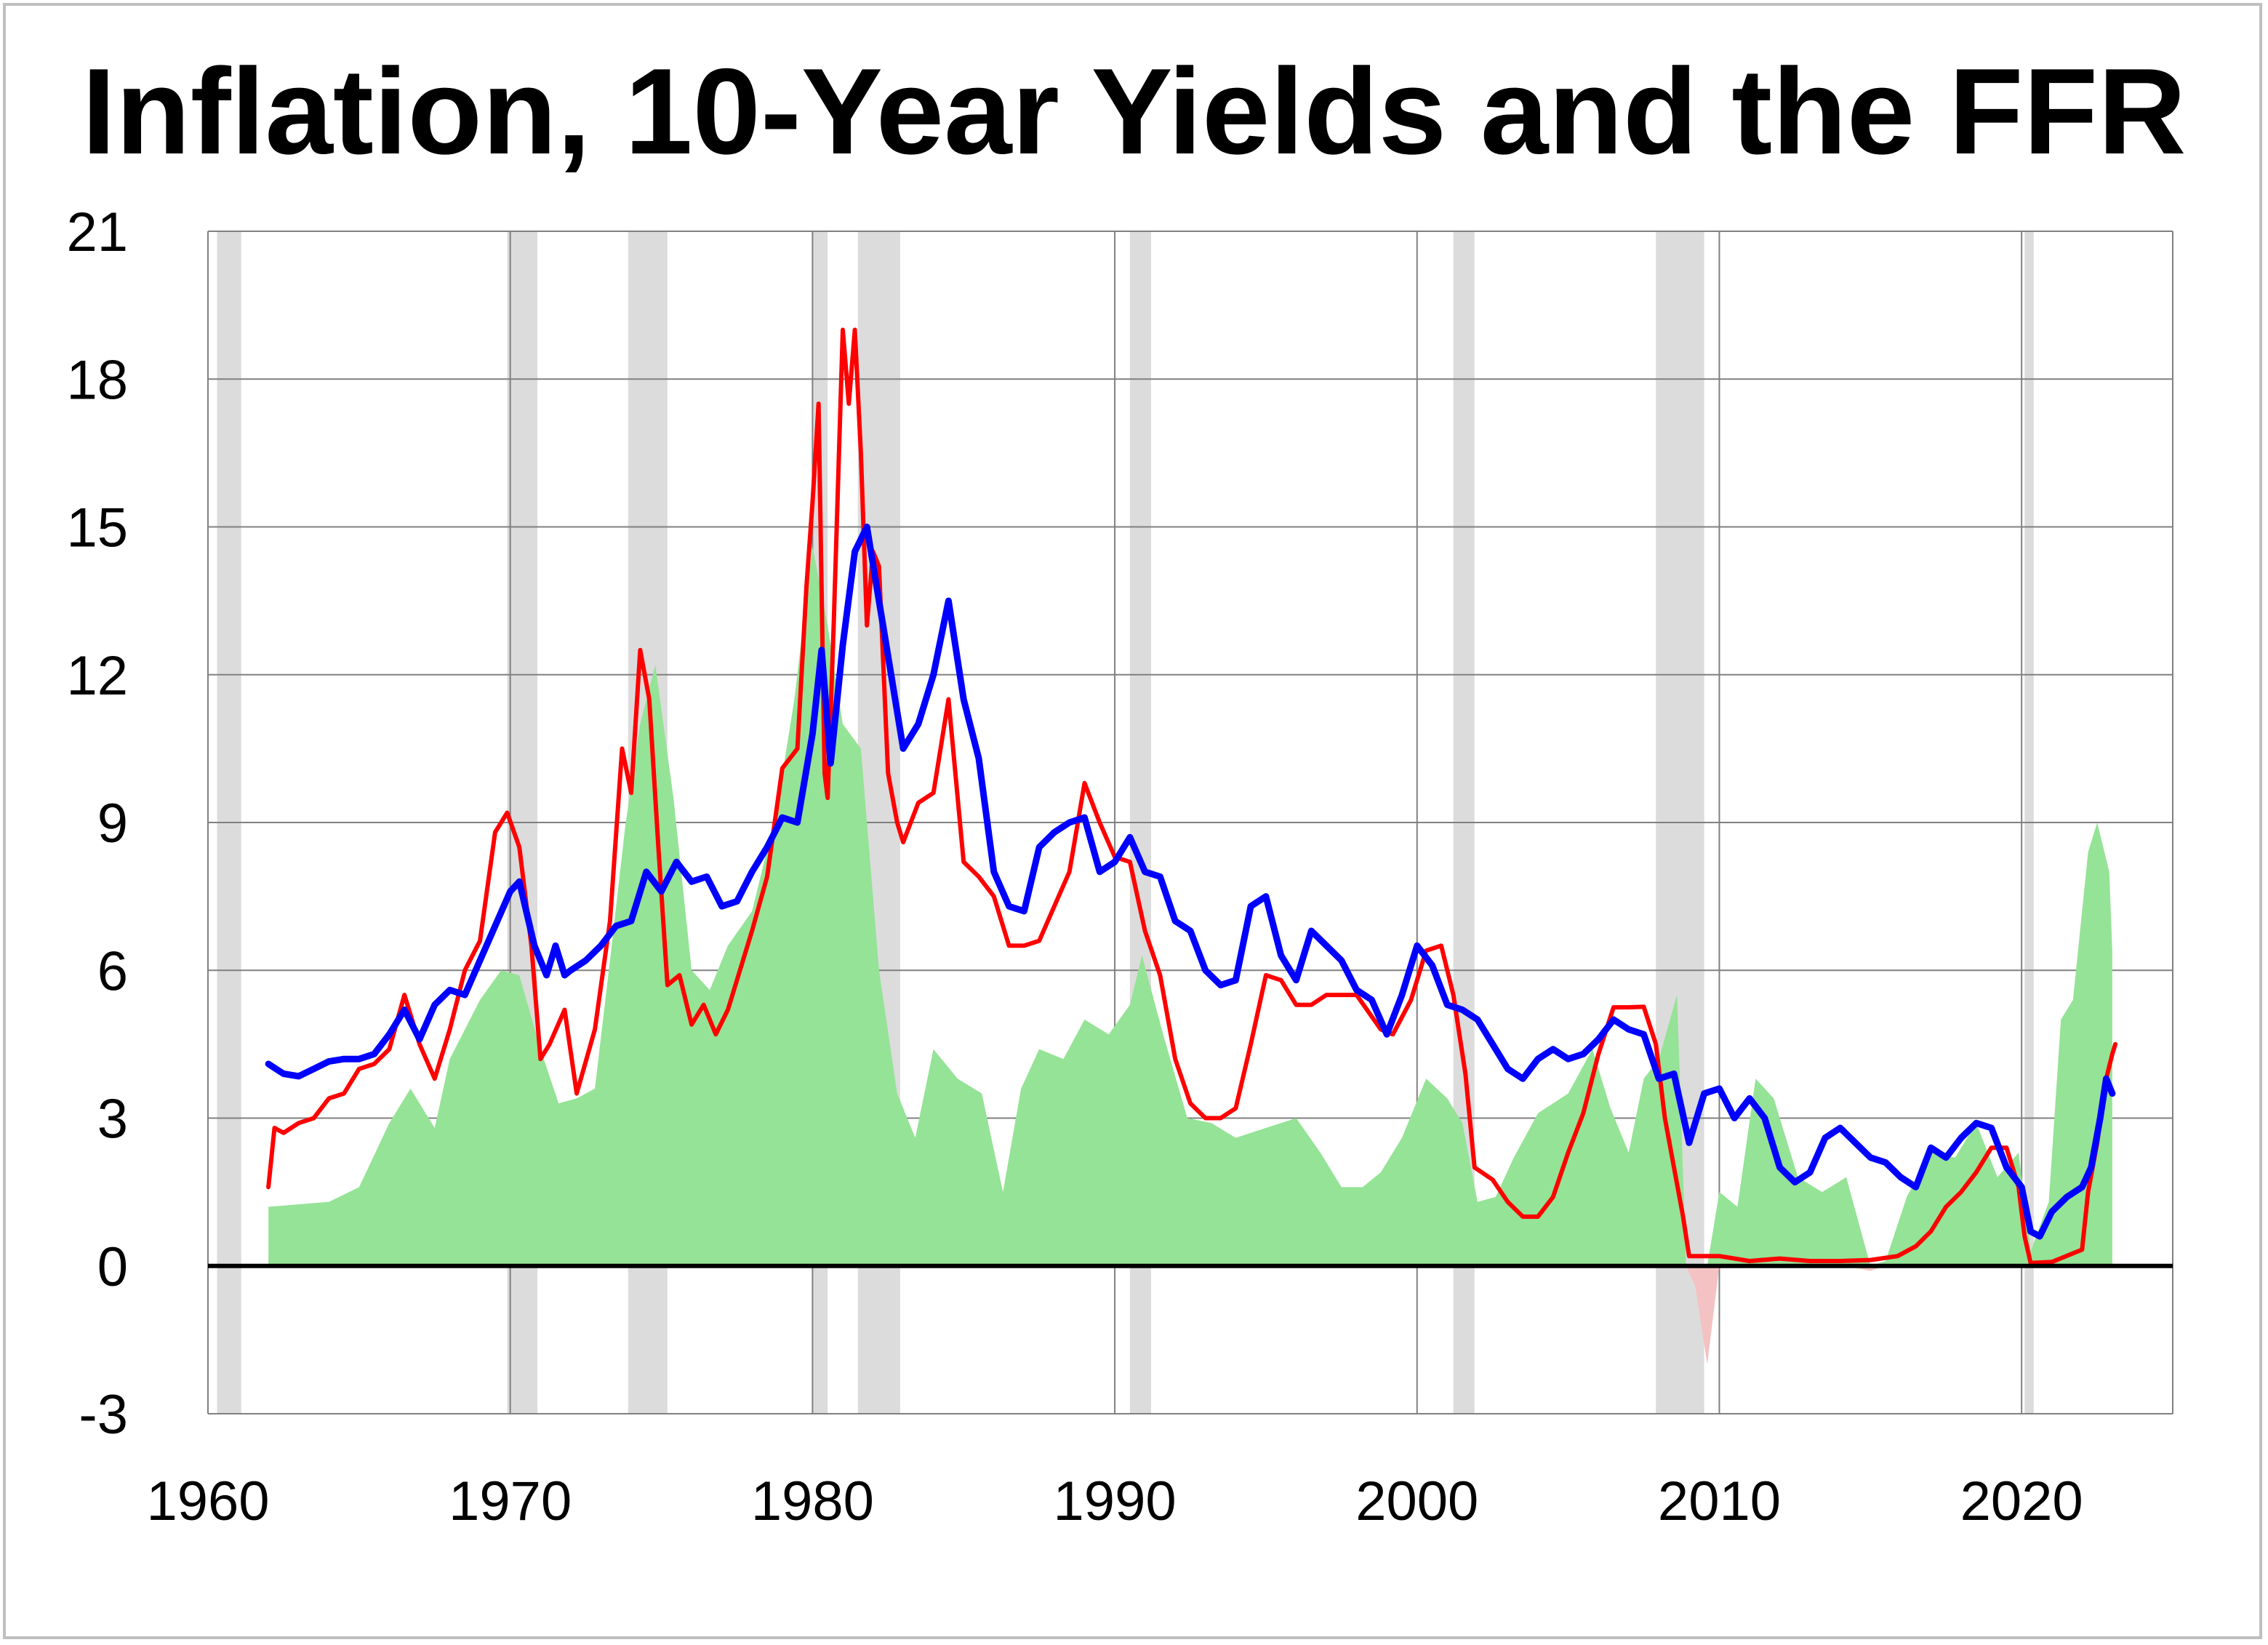 This screenshot has height=1645, width=2268. What do you see at coordinates (97, 380) in the screenshot?
I see `y-tick-label: 18` at bounding box center [97, 380].